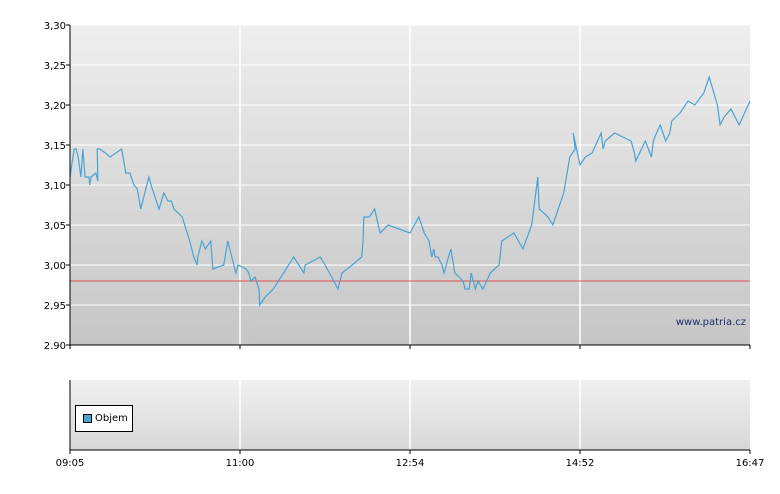  I want to click on y-tick-label: 3,25, so click(55, 66).